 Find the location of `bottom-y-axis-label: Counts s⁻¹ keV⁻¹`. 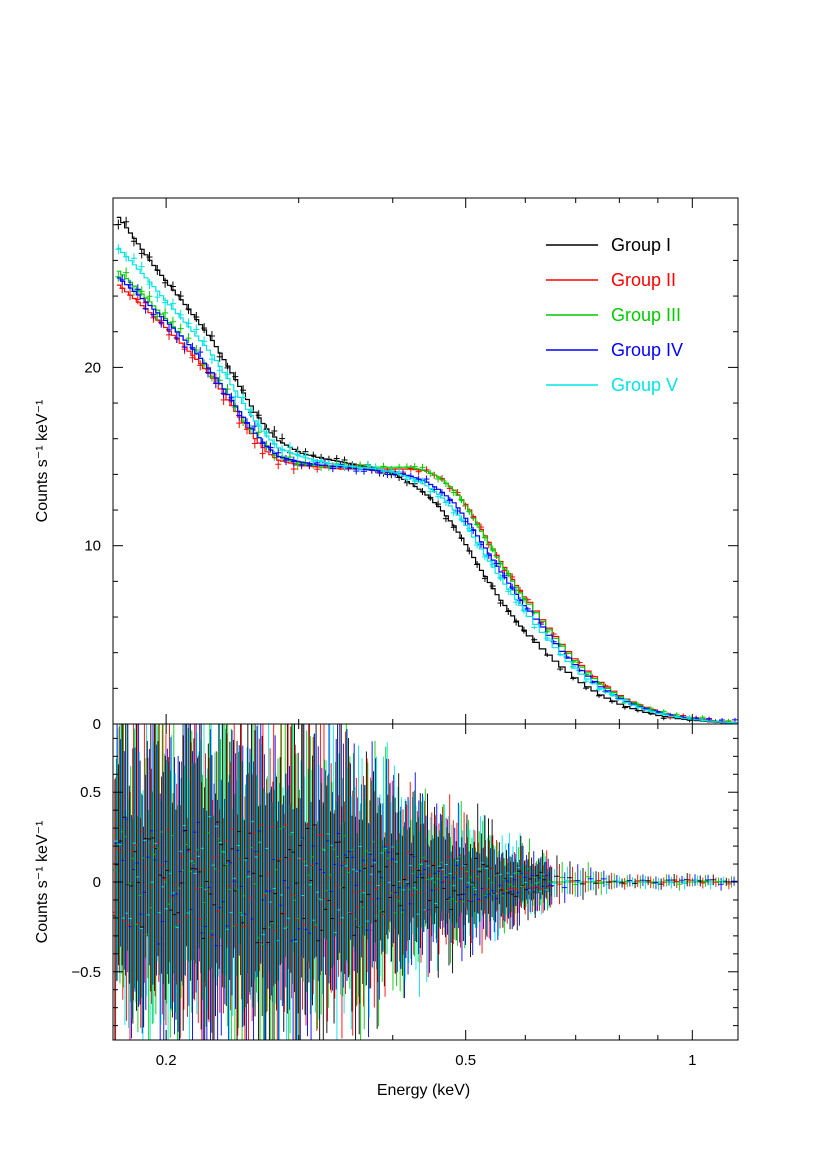

bottom-y-axis-label: Counts s⁻¹ keV⁻¹ is located at coordinates (42, 882).